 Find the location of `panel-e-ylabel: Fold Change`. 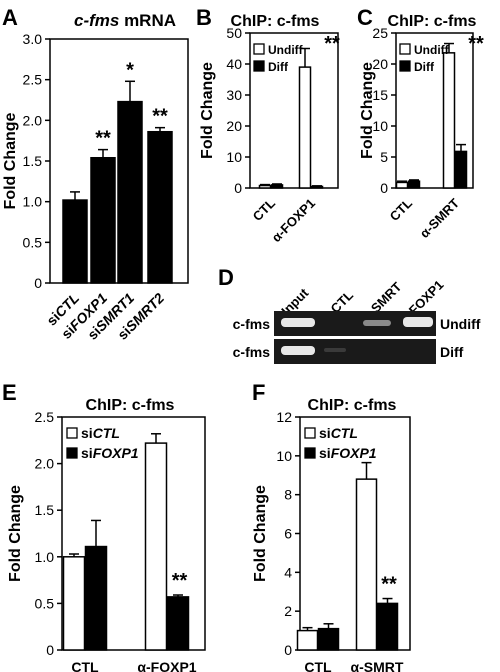

panel-e-ylabel: Fold Change is located at coordinates (15, 533).